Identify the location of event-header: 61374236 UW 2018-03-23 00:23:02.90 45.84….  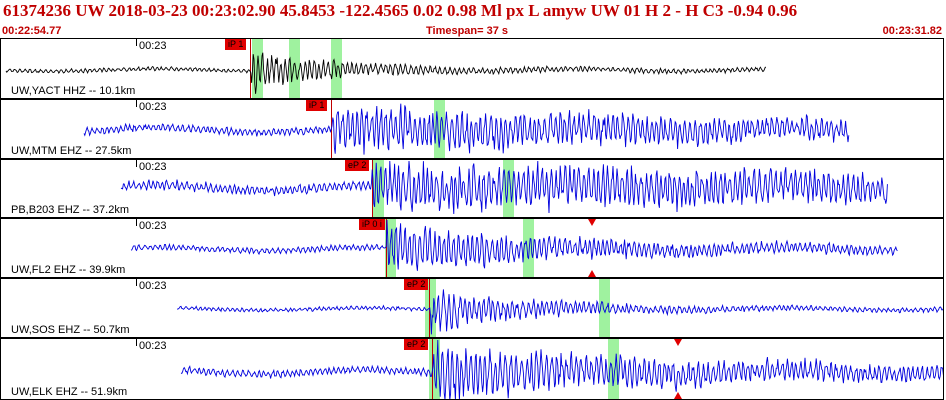
(473, 19).